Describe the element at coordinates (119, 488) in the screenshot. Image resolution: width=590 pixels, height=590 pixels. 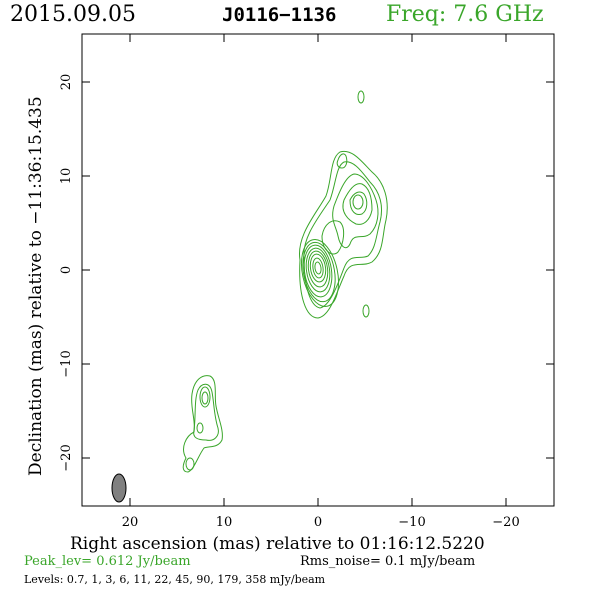
I see `beam-ellipse` at that location.